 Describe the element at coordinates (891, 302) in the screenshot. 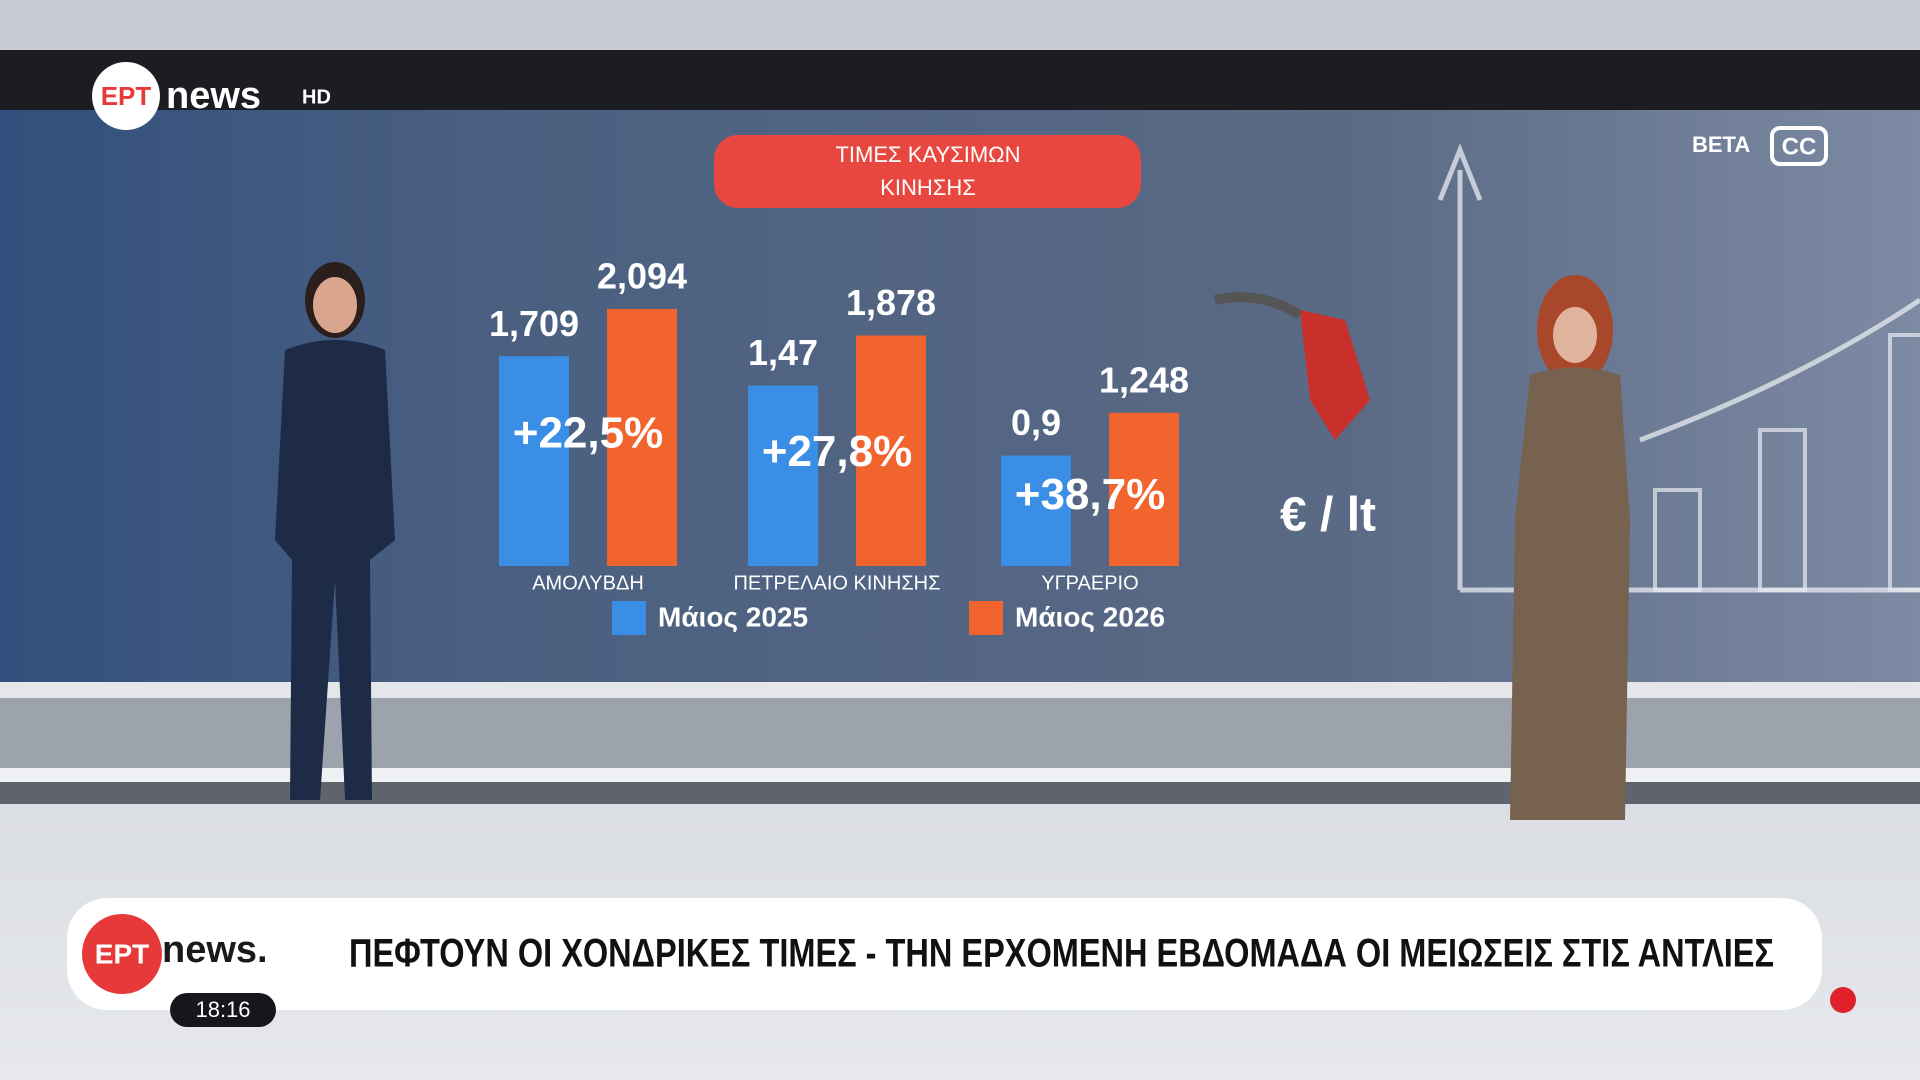

I see `value-label: 1,878` at that location.